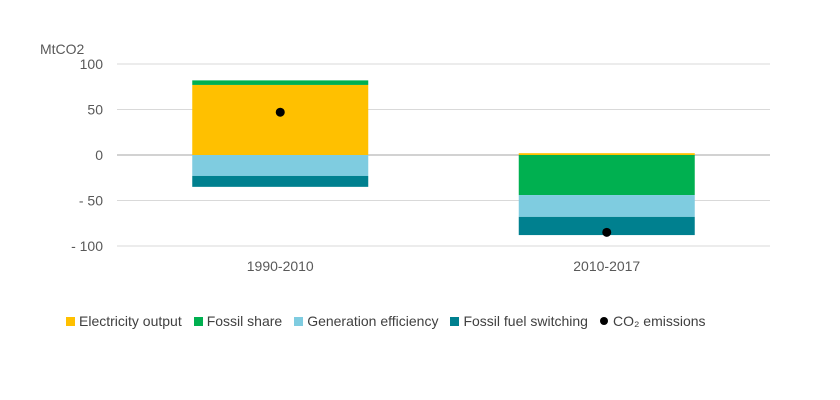 This screenshot has width=840, height=400. Describe the element at coordinates (455, 321) in the screenshot. I see `legend-swatch-fossil-fuel-switching` at that location.